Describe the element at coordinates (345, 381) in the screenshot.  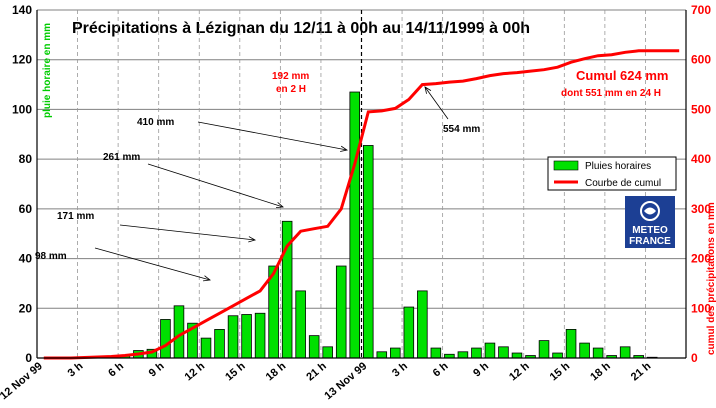
I see `x-tick-label: 13 Nov 99` at that location.